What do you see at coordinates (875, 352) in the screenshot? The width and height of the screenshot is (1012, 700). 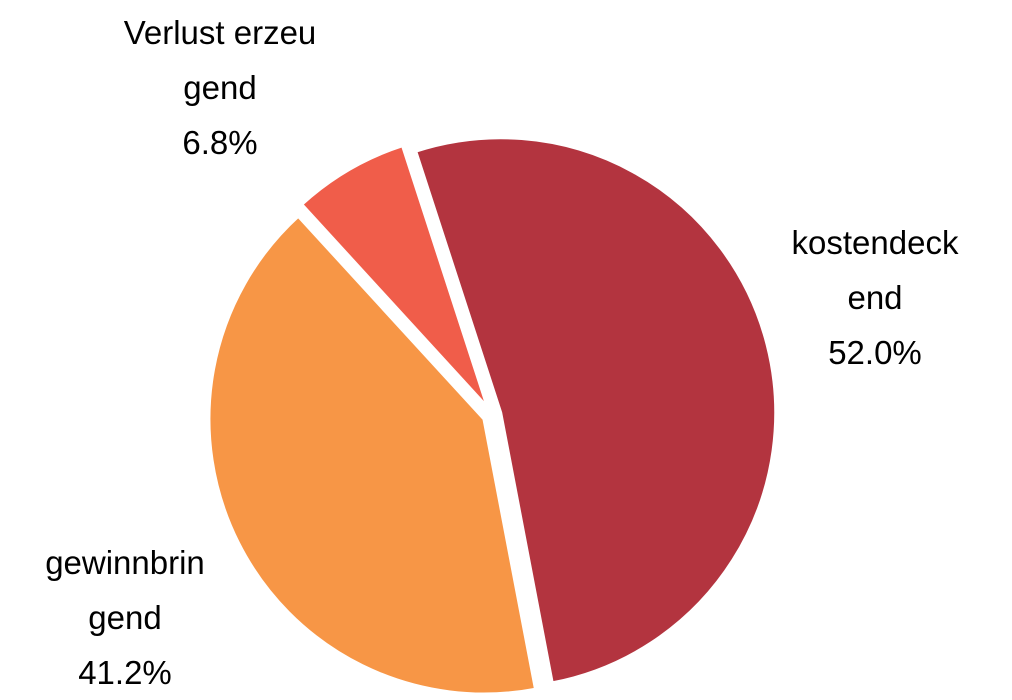 I see `value-label: 52.0%` at bounding box center [875, 352].